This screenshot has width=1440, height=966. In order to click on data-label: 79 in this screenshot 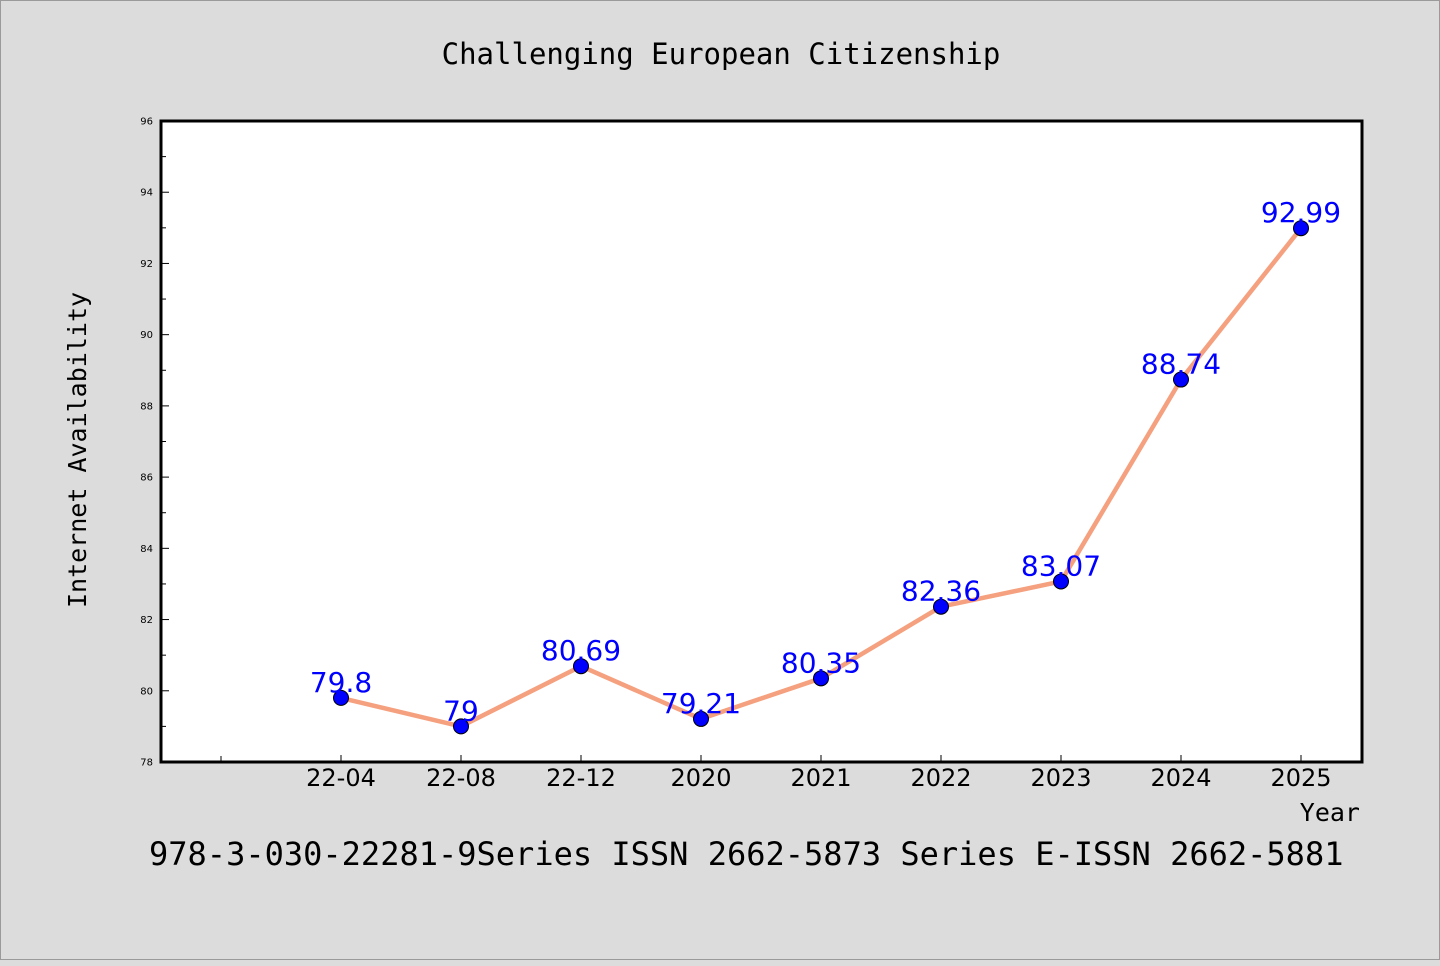, I will do `click(461, 710)`.